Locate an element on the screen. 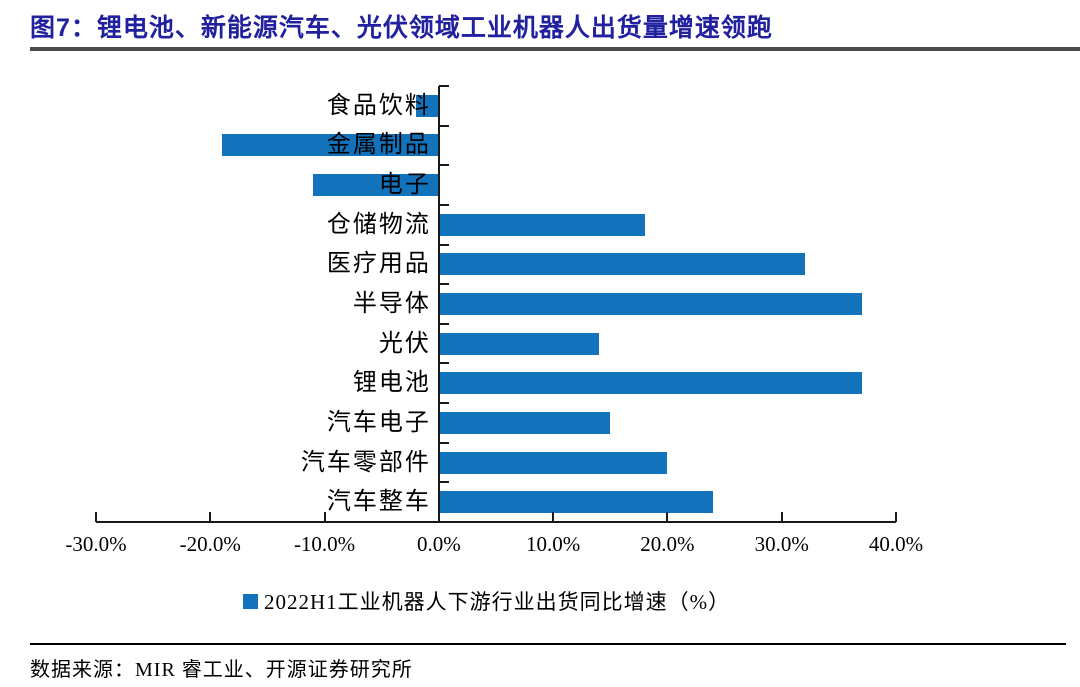 The width and height of the screenshot is (1080, 687). chart-legend: 2022H1工业机器人下游行业出货同比增速（%） is located at coordinates (486, 601).